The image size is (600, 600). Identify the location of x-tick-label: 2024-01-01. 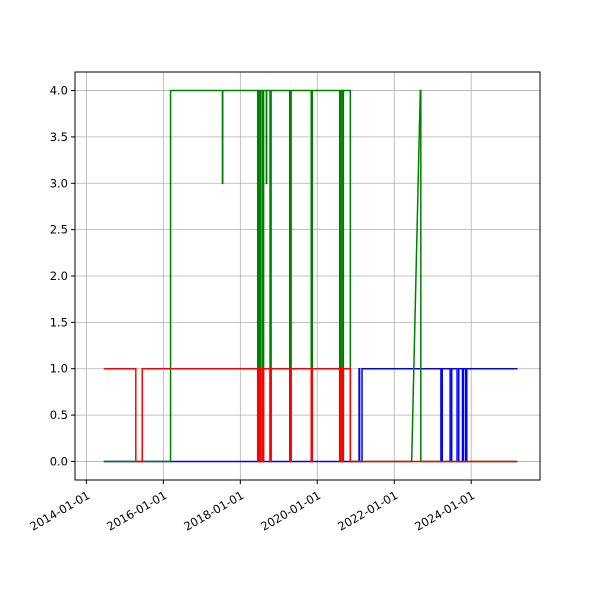
(444, 511).